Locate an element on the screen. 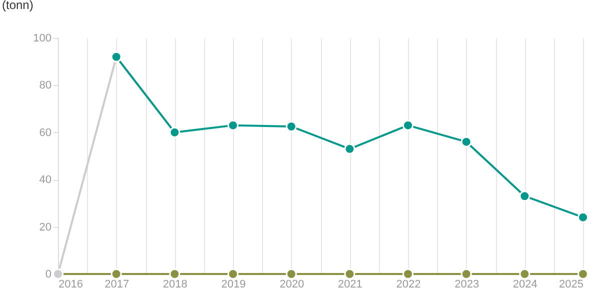  y-tick-label: 20 is located at coordinates (45, 227).